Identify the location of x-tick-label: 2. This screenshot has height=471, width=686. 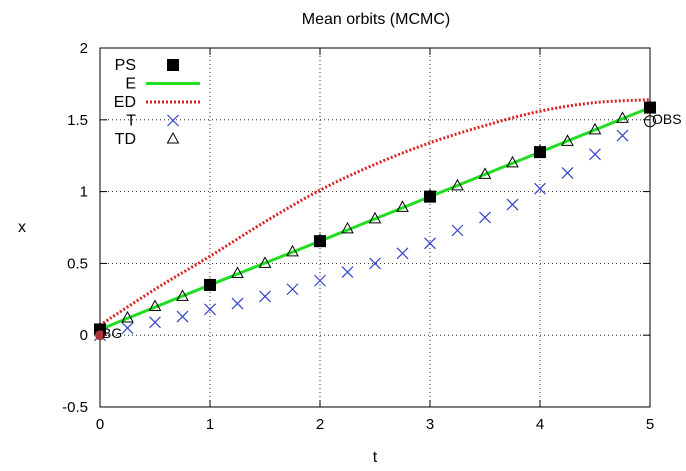
(320, 424).